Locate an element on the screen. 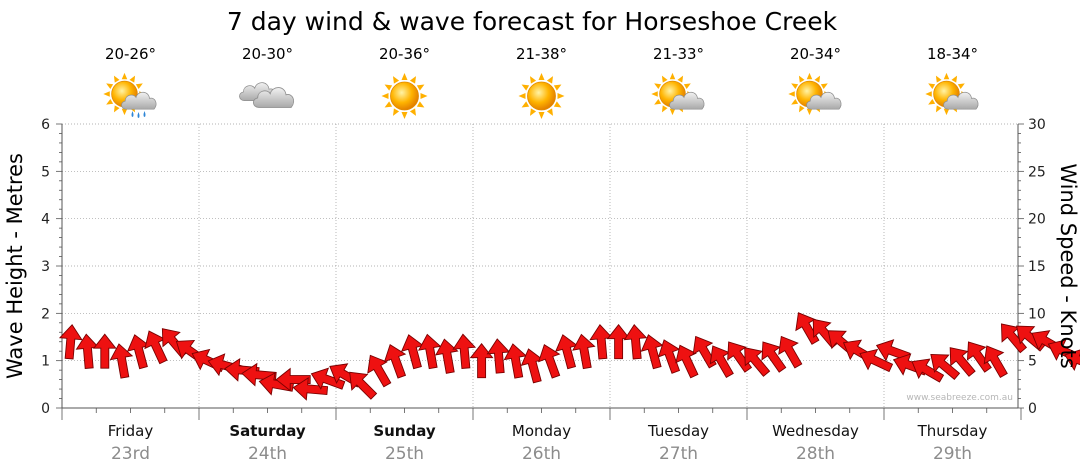 This screenshot has width=1080, height=475. day-date-label: 23rd is located at coordinates (130, 454).